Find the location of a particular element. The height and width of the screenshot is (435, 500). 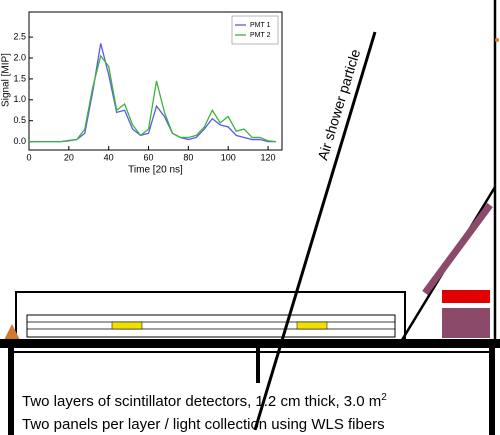

particle-label: Air shower particle is located at coordinates (338, 104).